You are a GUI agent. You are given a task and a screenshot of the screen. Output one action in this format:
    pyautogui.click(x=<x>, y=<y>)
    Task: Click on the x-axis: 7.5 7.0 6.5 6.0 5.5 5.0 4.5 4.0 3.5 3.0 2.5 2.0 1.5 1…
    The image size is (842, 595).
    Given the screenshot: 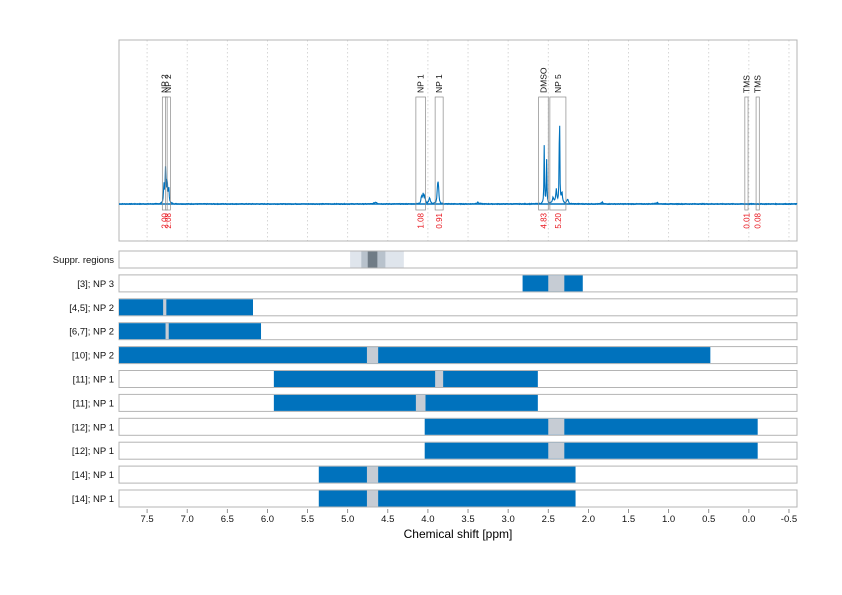 What is the action you would take?
    pyautogui.click(x=468, y=517)
    